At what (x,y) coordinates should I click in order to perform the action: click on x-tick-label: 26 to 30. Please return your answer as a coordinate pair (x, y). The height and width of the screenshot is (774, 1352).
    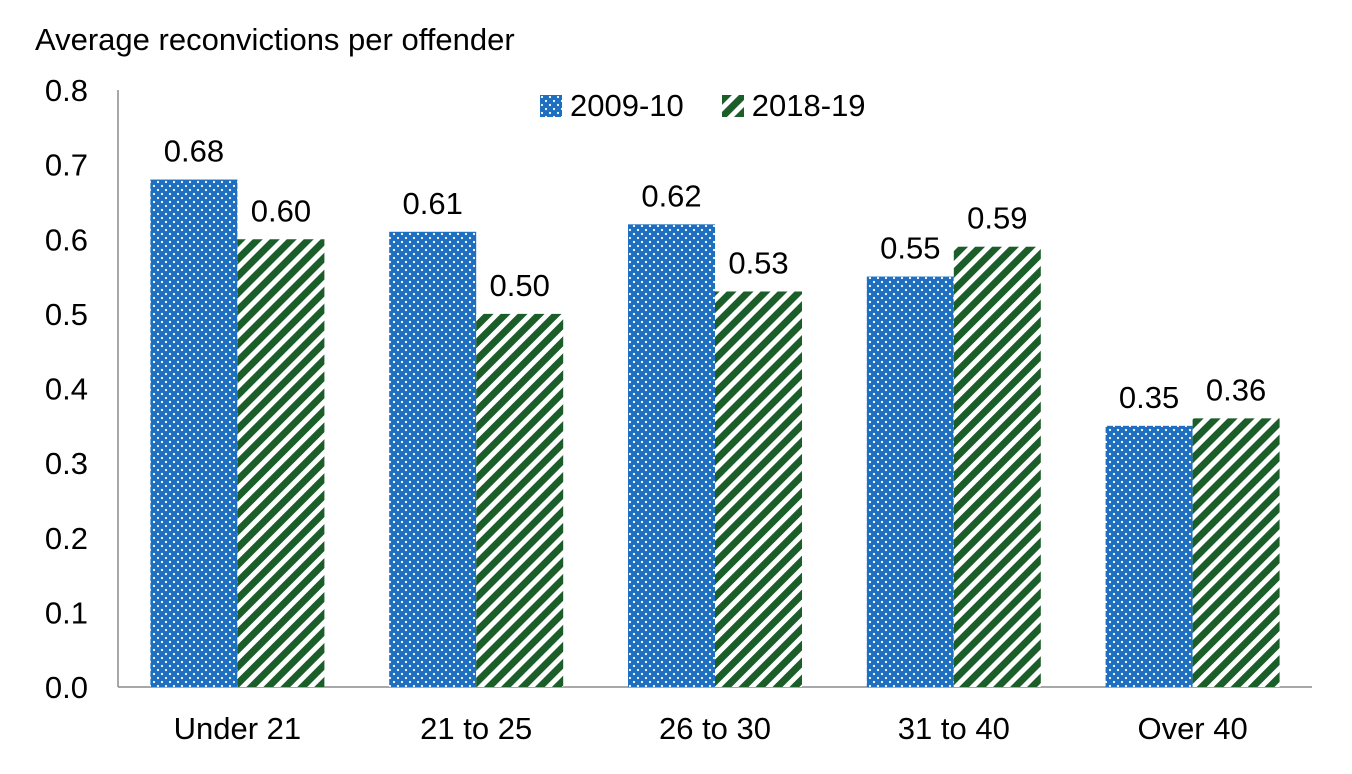
    Looking at the image, I should click on (715, 728).